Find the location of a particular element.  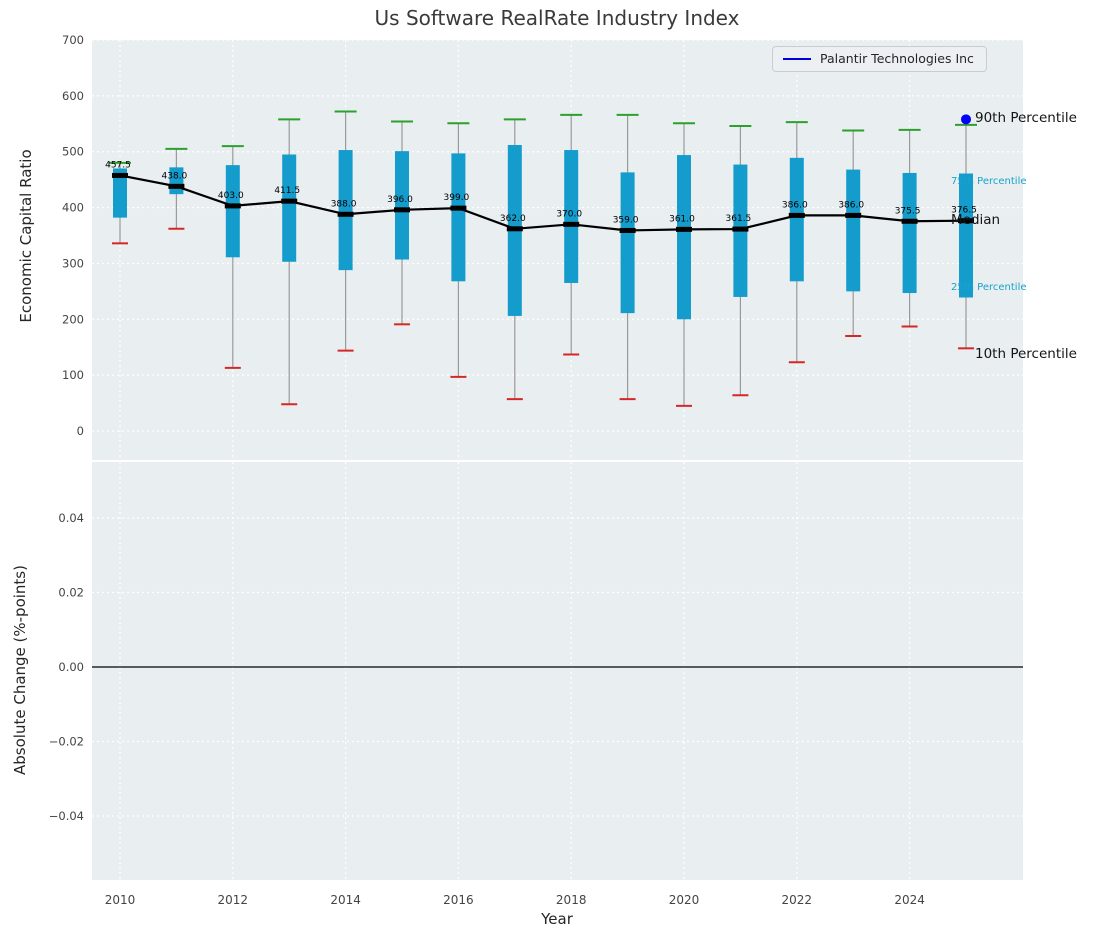

y-tick-label-top: 600 is located at coordinates (73, 96).